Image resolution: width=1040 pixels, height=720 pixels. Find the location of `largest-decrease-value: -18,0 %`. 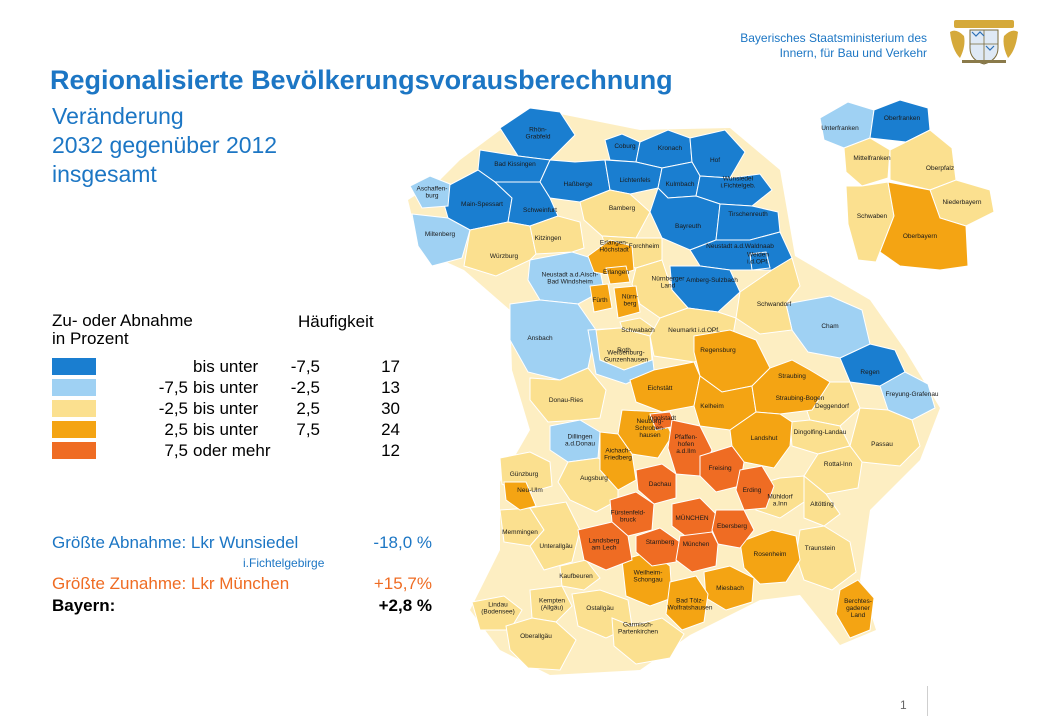

largest-decrease-value: -18,0 % is located at coordinates (402, 542).